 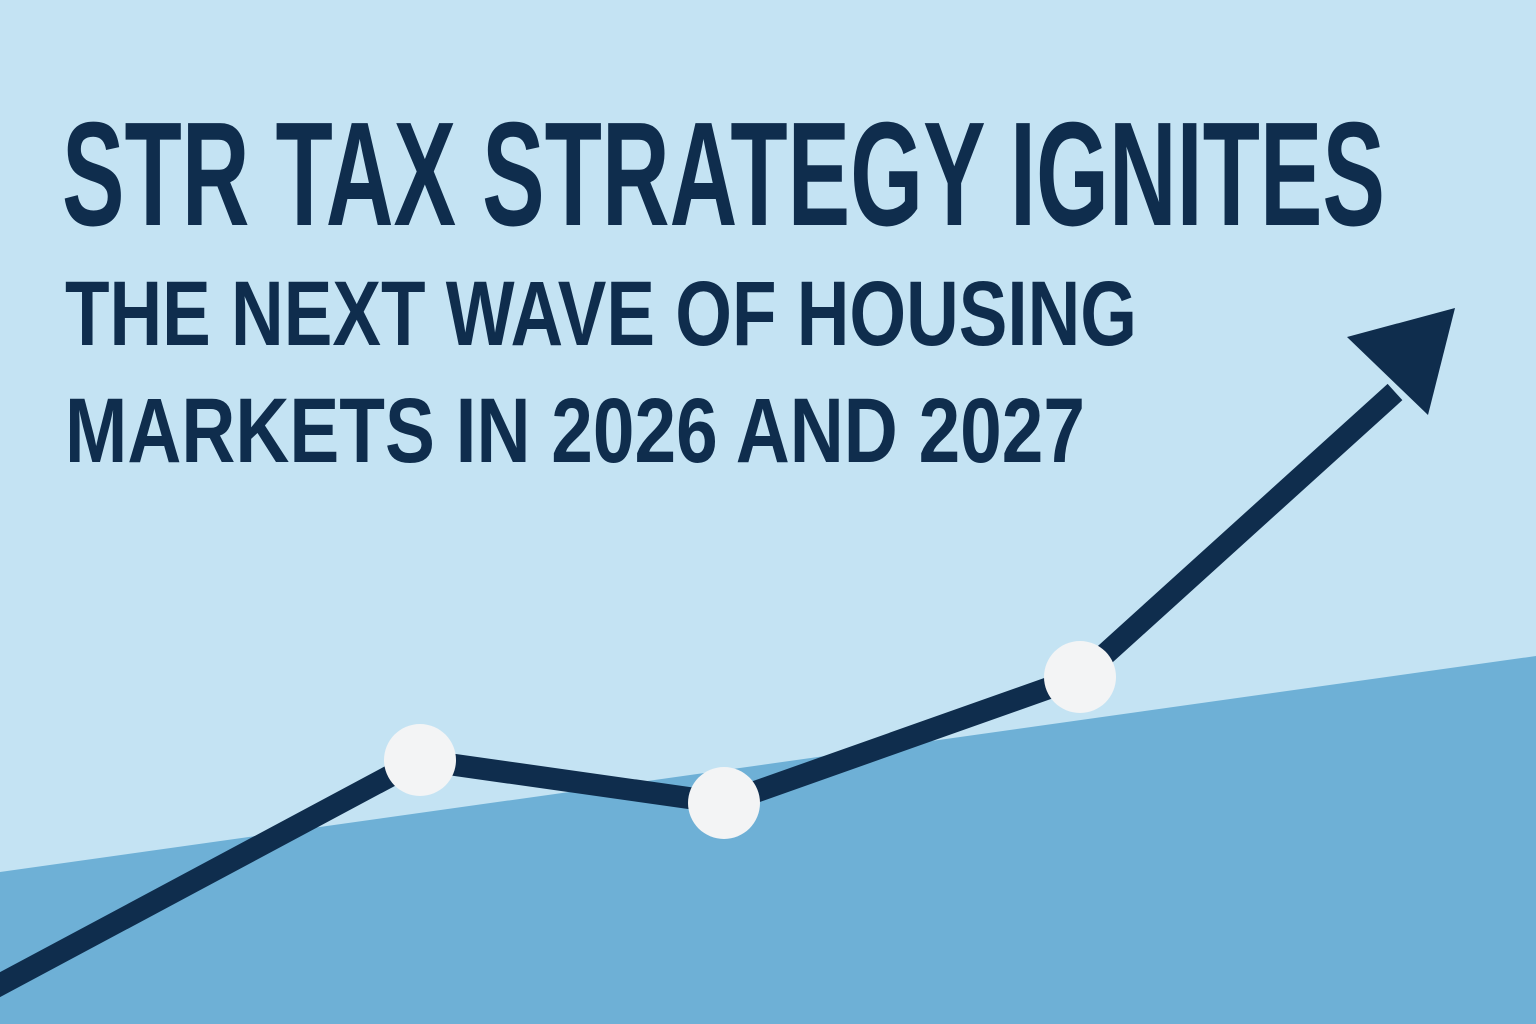 I want to click on headline-line: MARKETS IN 2026 AND 2027, so click(x=575, y=431).